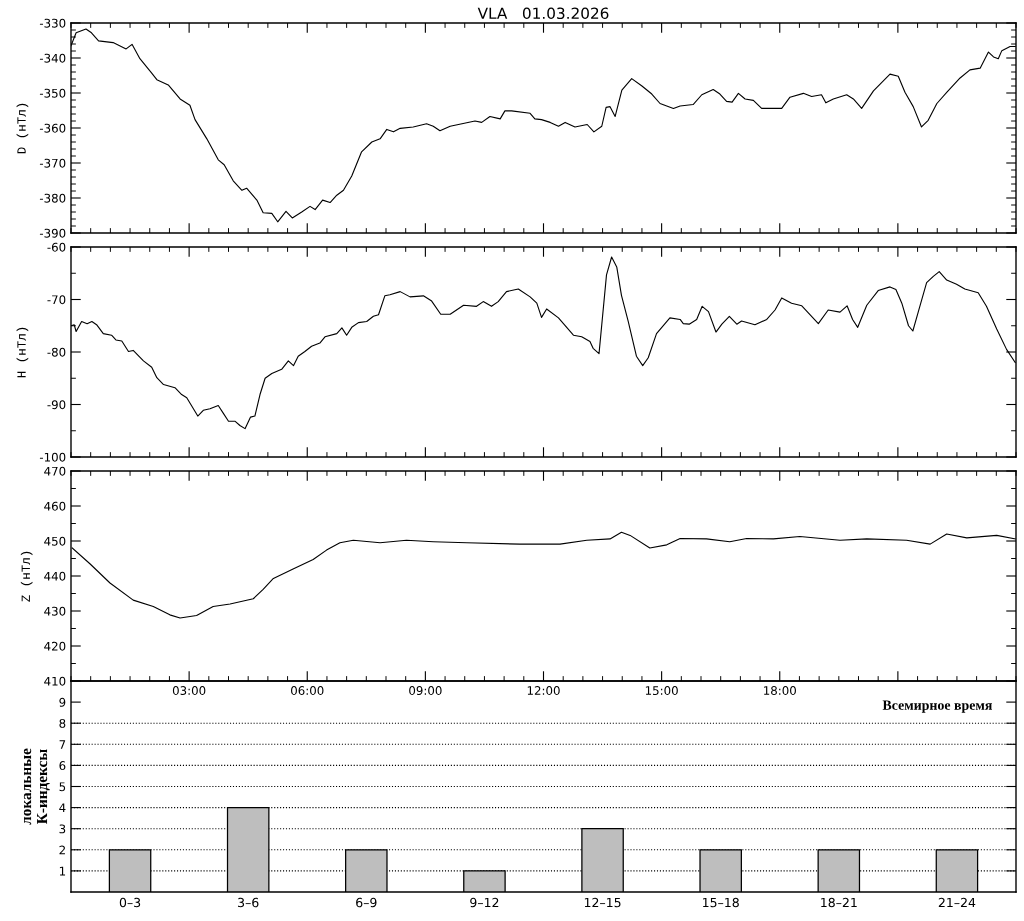 This screenshot has height=921, width=1024. What do you see at coordinates (189, 690) in the screenshot?
I see `x-tick-label: 03:00` at bounding box center [189, 690].